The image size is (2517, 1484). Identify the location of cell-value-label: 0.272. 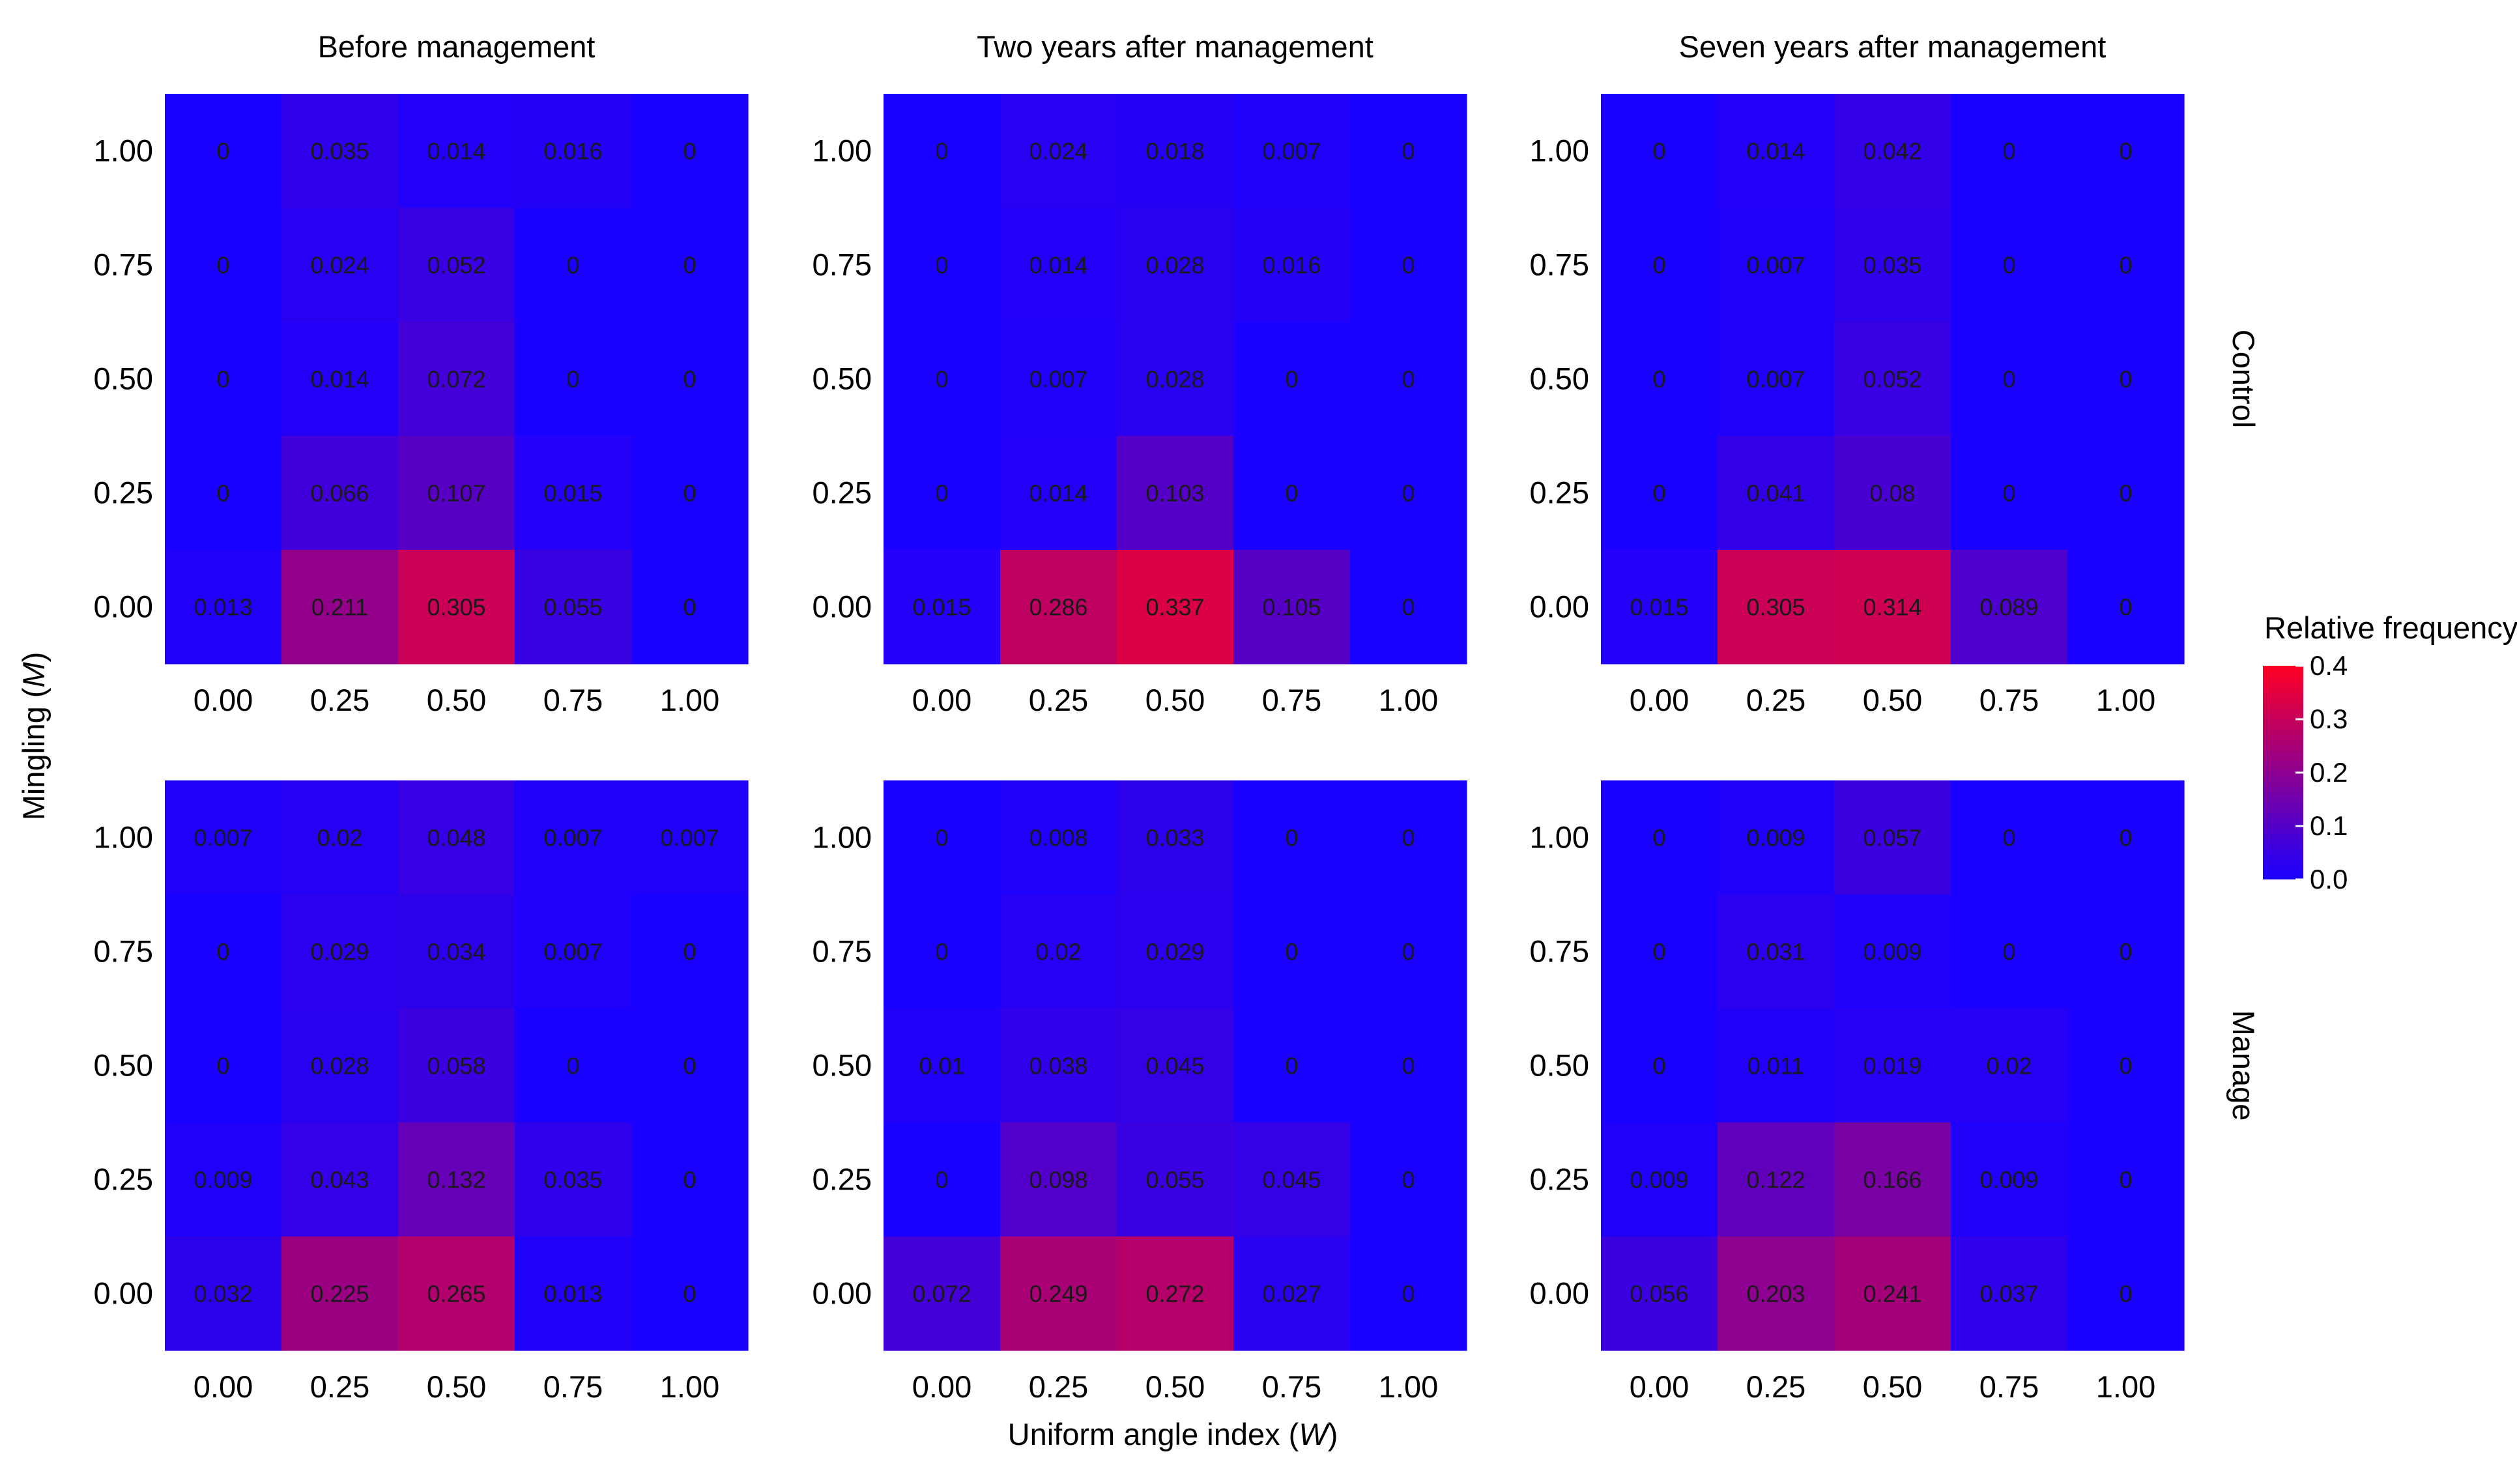
(1175, 1294).